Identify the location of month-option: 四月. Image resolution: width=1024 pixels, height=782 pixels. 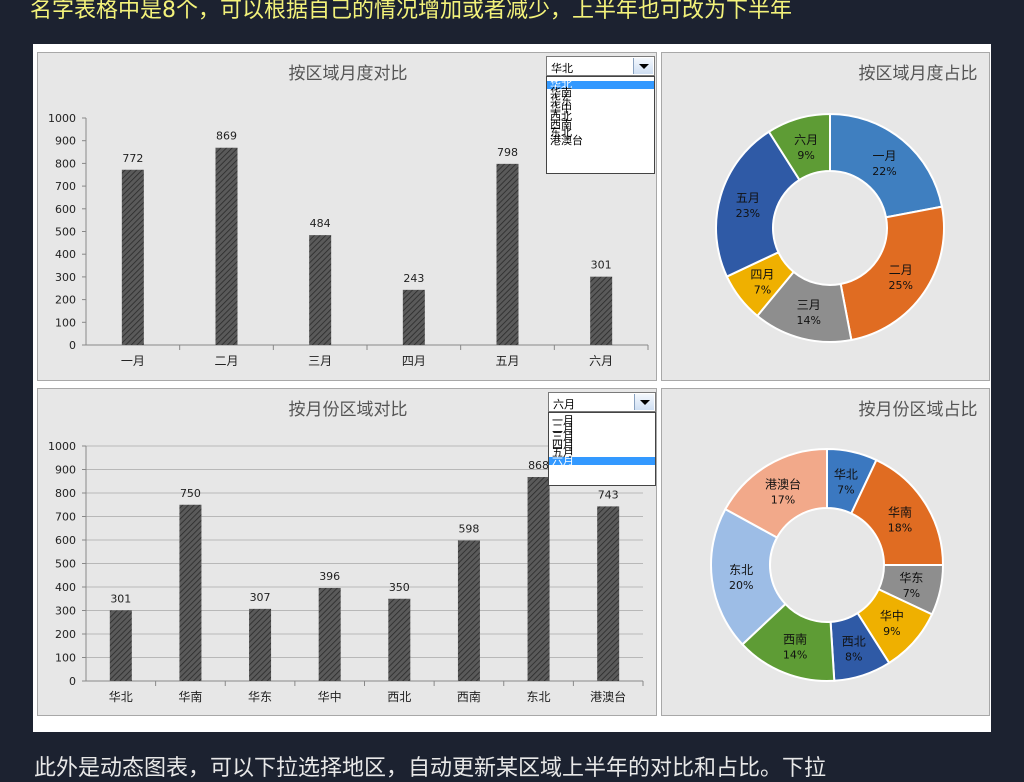
(563, 444).